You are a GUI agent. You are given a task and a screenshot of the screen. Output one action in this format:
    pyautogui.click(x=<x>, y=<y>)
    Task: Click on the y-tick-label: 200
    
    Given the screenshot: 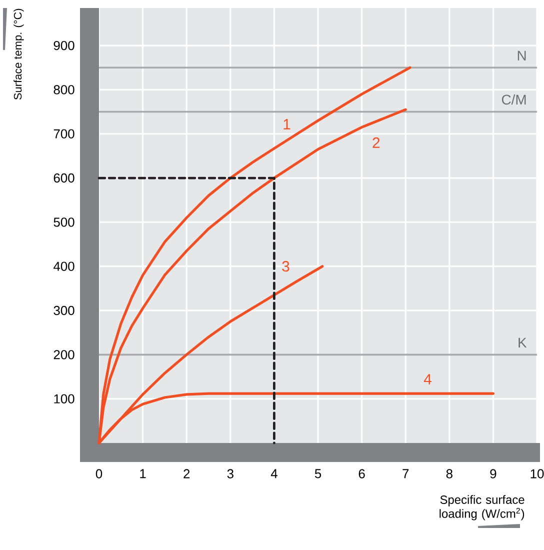 What is the action you would take?
    pyautogui.click(x=64, y=355)
    